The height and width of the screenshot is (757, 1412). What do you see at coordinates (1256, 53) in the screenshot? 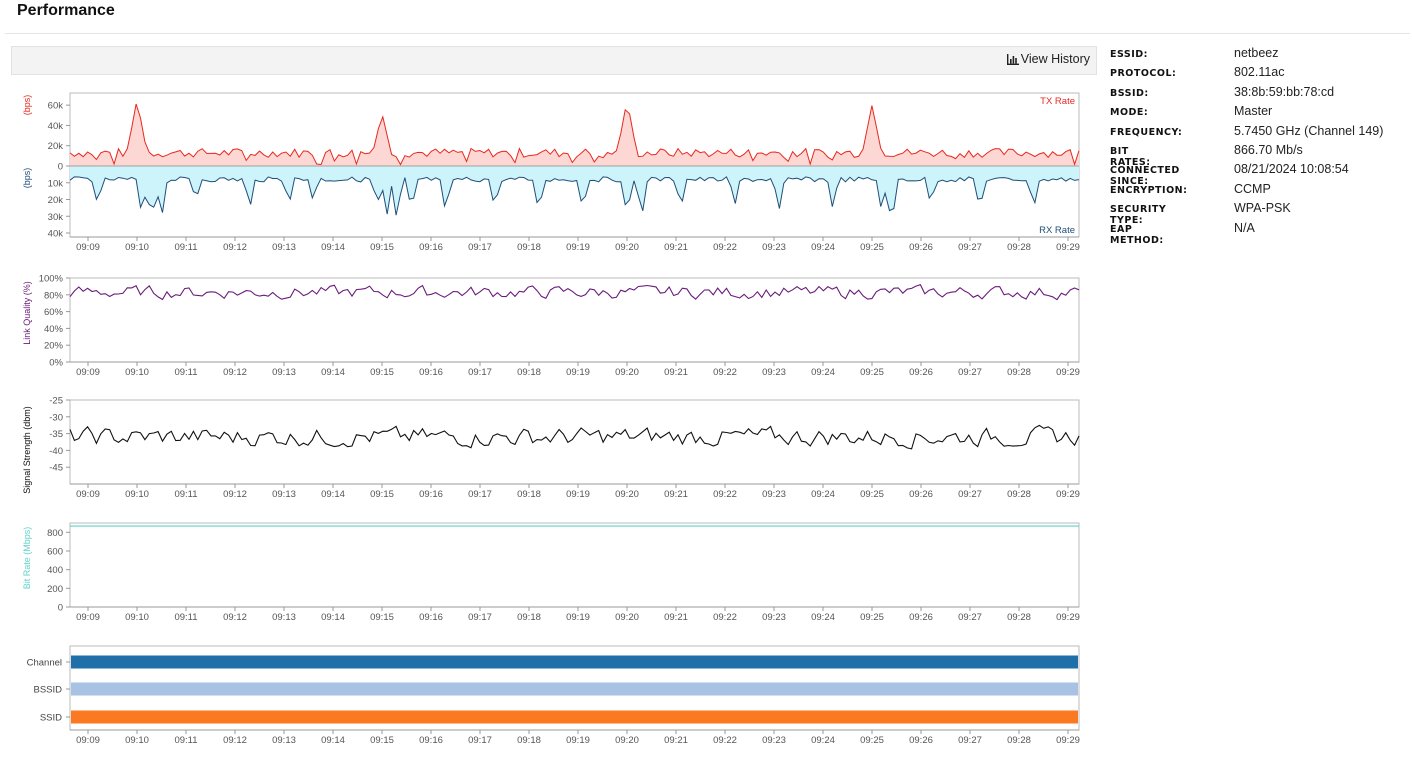
I see `info-value: netbeez` at bounding box center [1256, 53].